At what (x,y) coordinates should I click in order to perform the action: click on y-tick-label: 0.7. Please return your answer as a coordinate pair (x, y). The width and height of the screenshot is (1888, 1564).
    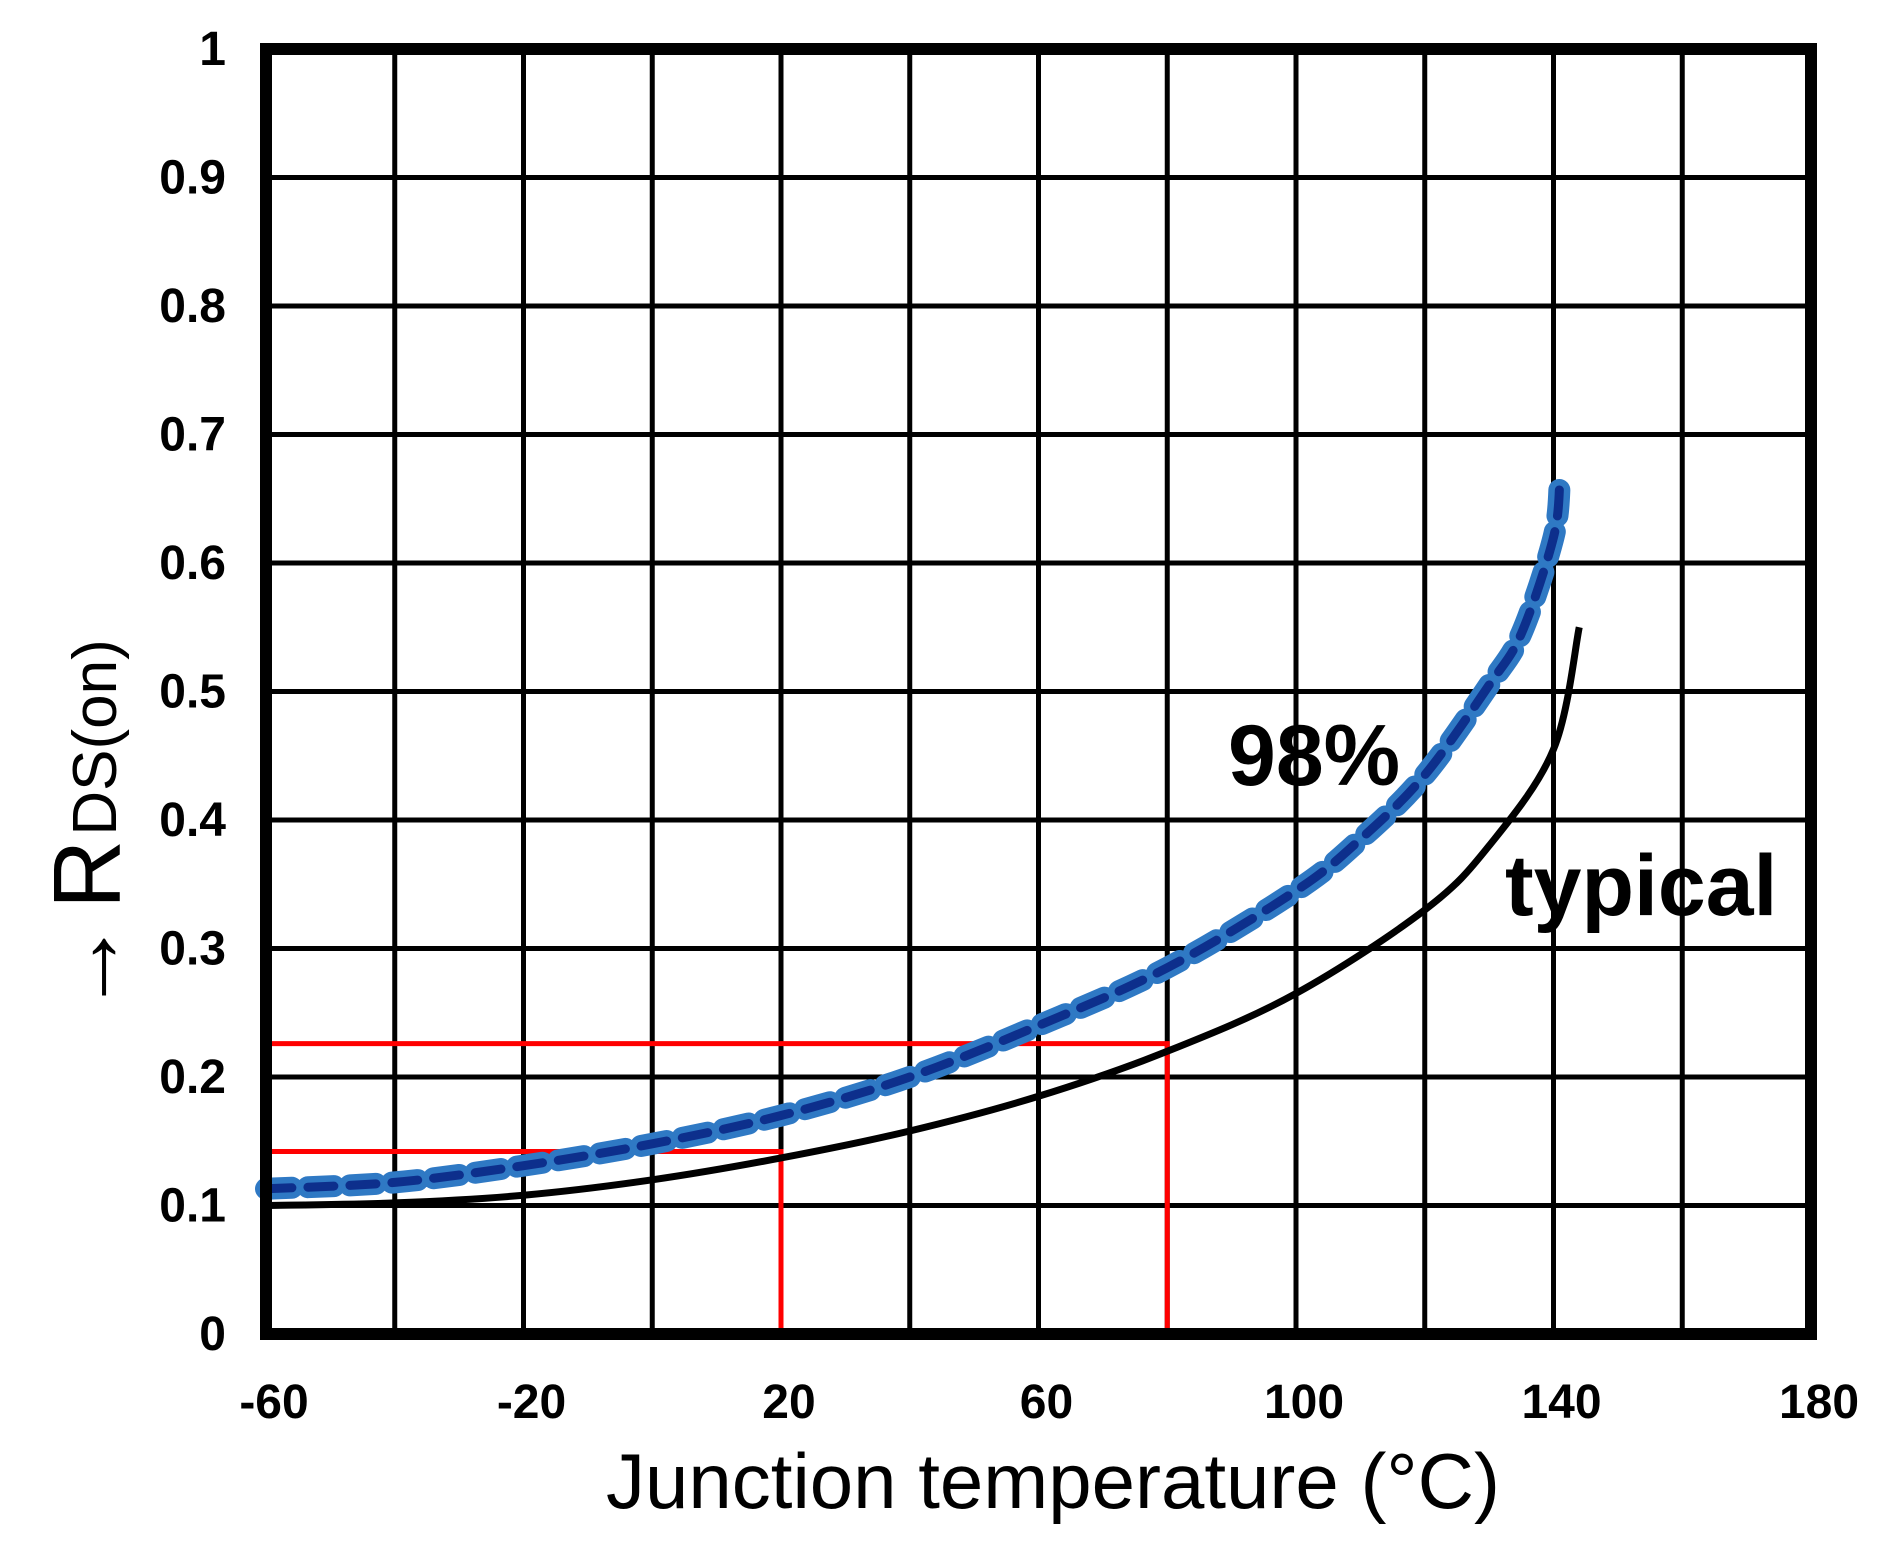
    Looking at the image, I should click on (192, 435).